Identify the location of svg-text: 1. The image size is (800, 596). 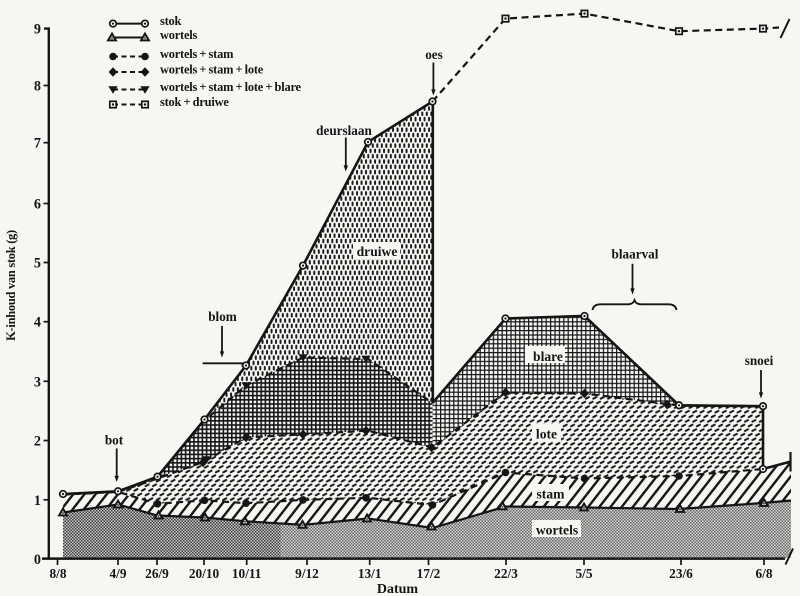
(37, 501).